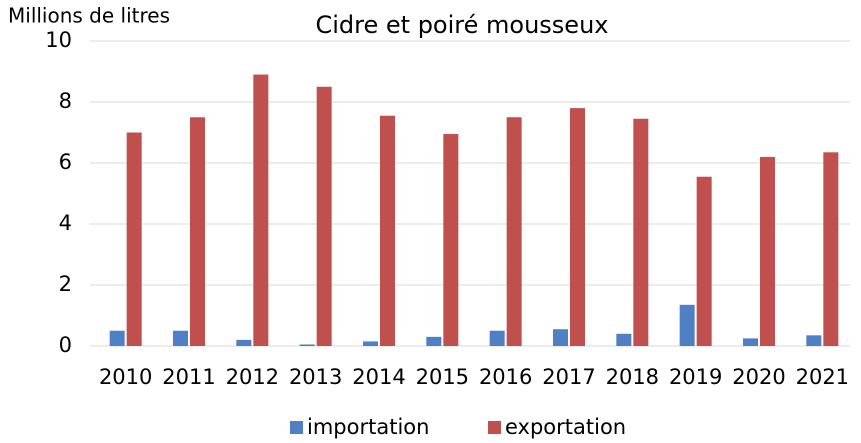 The width and height of the screenshot is (861, 443). I want to click on x-tick-label: 2011, so click(188, 377).